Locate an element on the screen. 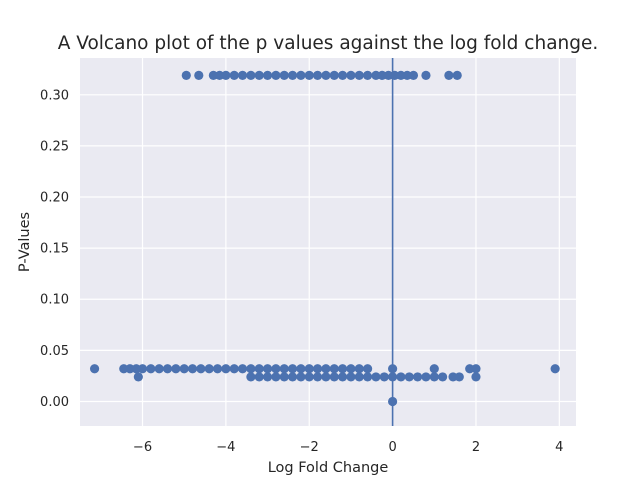 The width and height of the screenshot is (640, 484). y-tick-label: 0.15 is located at coordinates (54, 249).